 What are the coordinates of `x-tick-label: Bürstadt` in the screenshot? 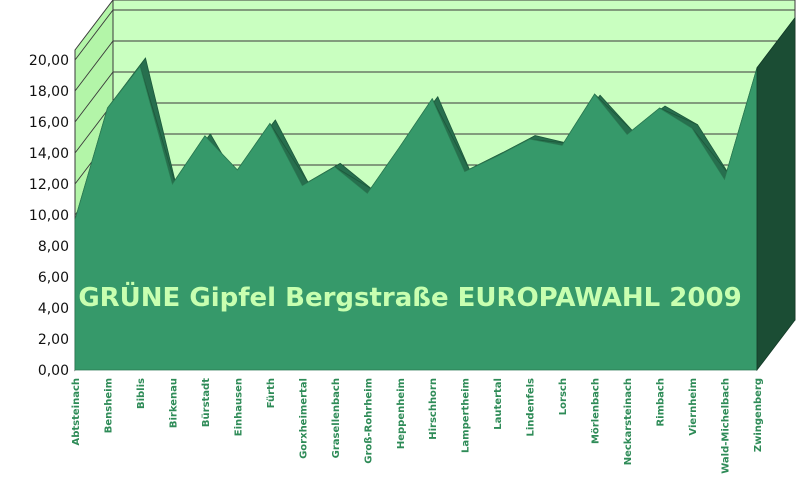 It's located at (206, 402).